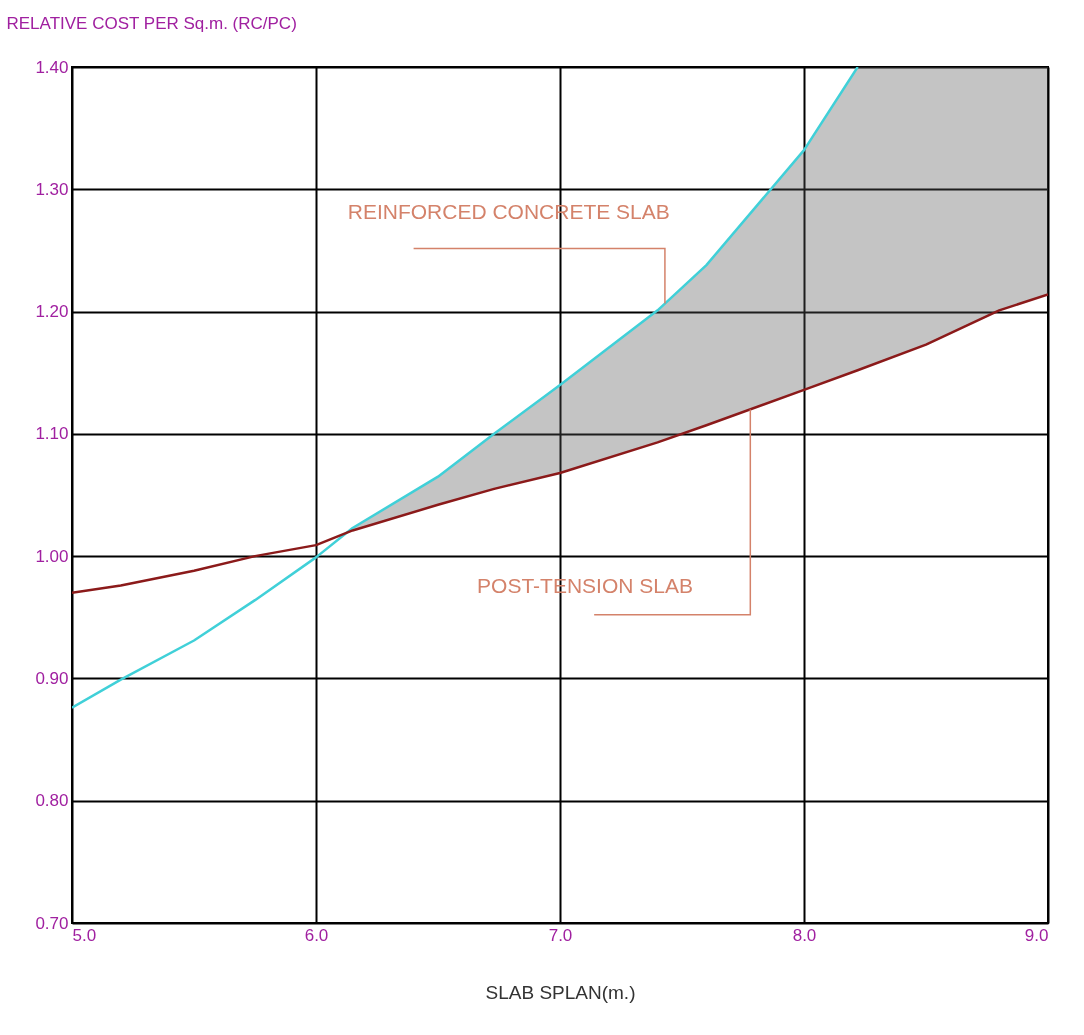 The height and width of the screenshot is (1035, 1084). What do you see at coordinates (560, 935) in the screenshot?
I see `x-tick-label: 7.0` at bounding box center [560, 935].